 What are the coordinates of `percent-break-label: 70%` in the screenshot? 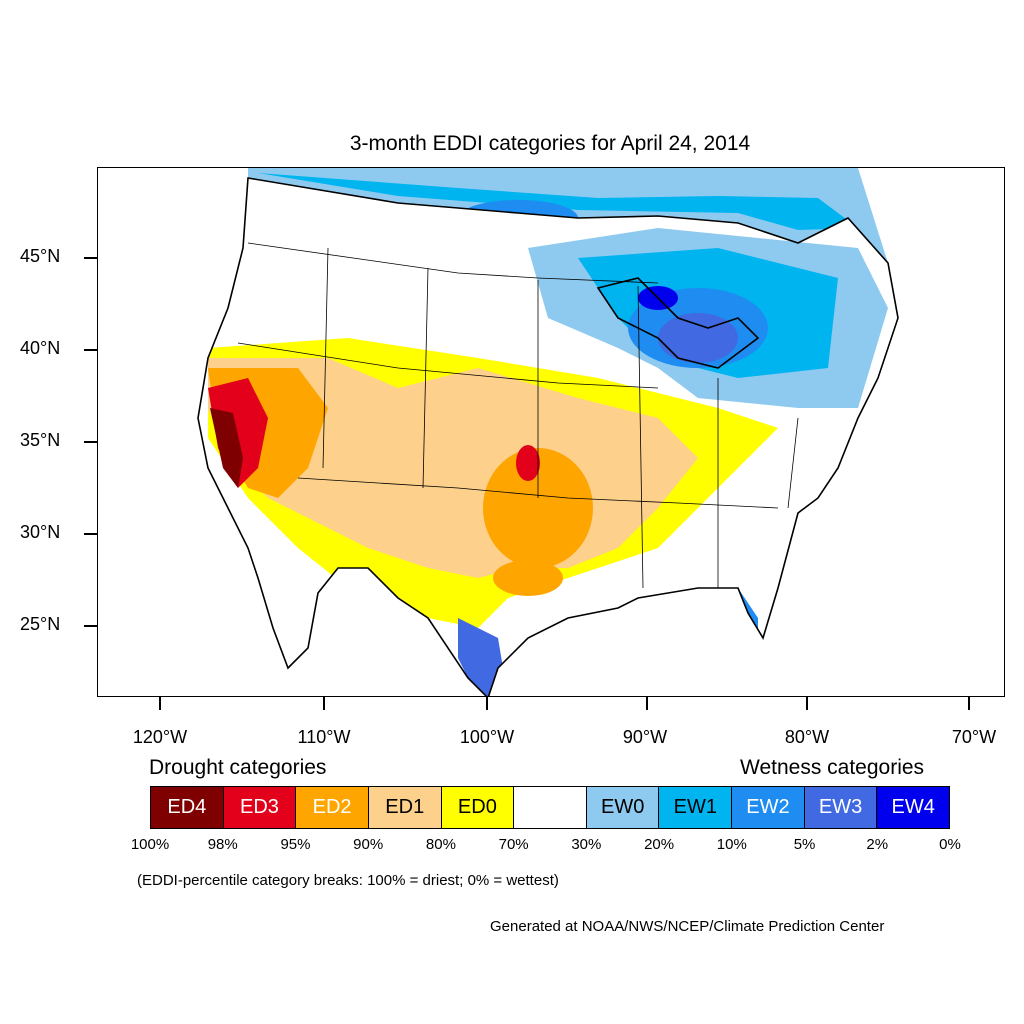 It's located at (513, 844).